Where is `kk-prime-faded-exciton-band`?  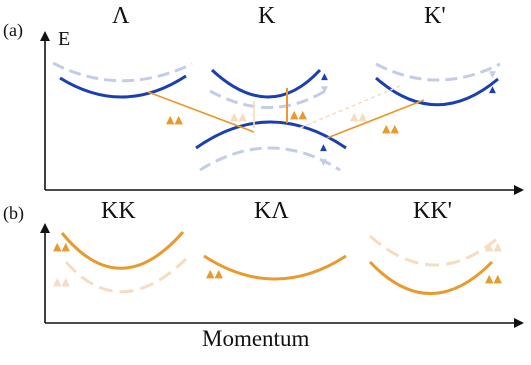 kk-prime-faded-exciton-band is located at coordinates (435, 250).